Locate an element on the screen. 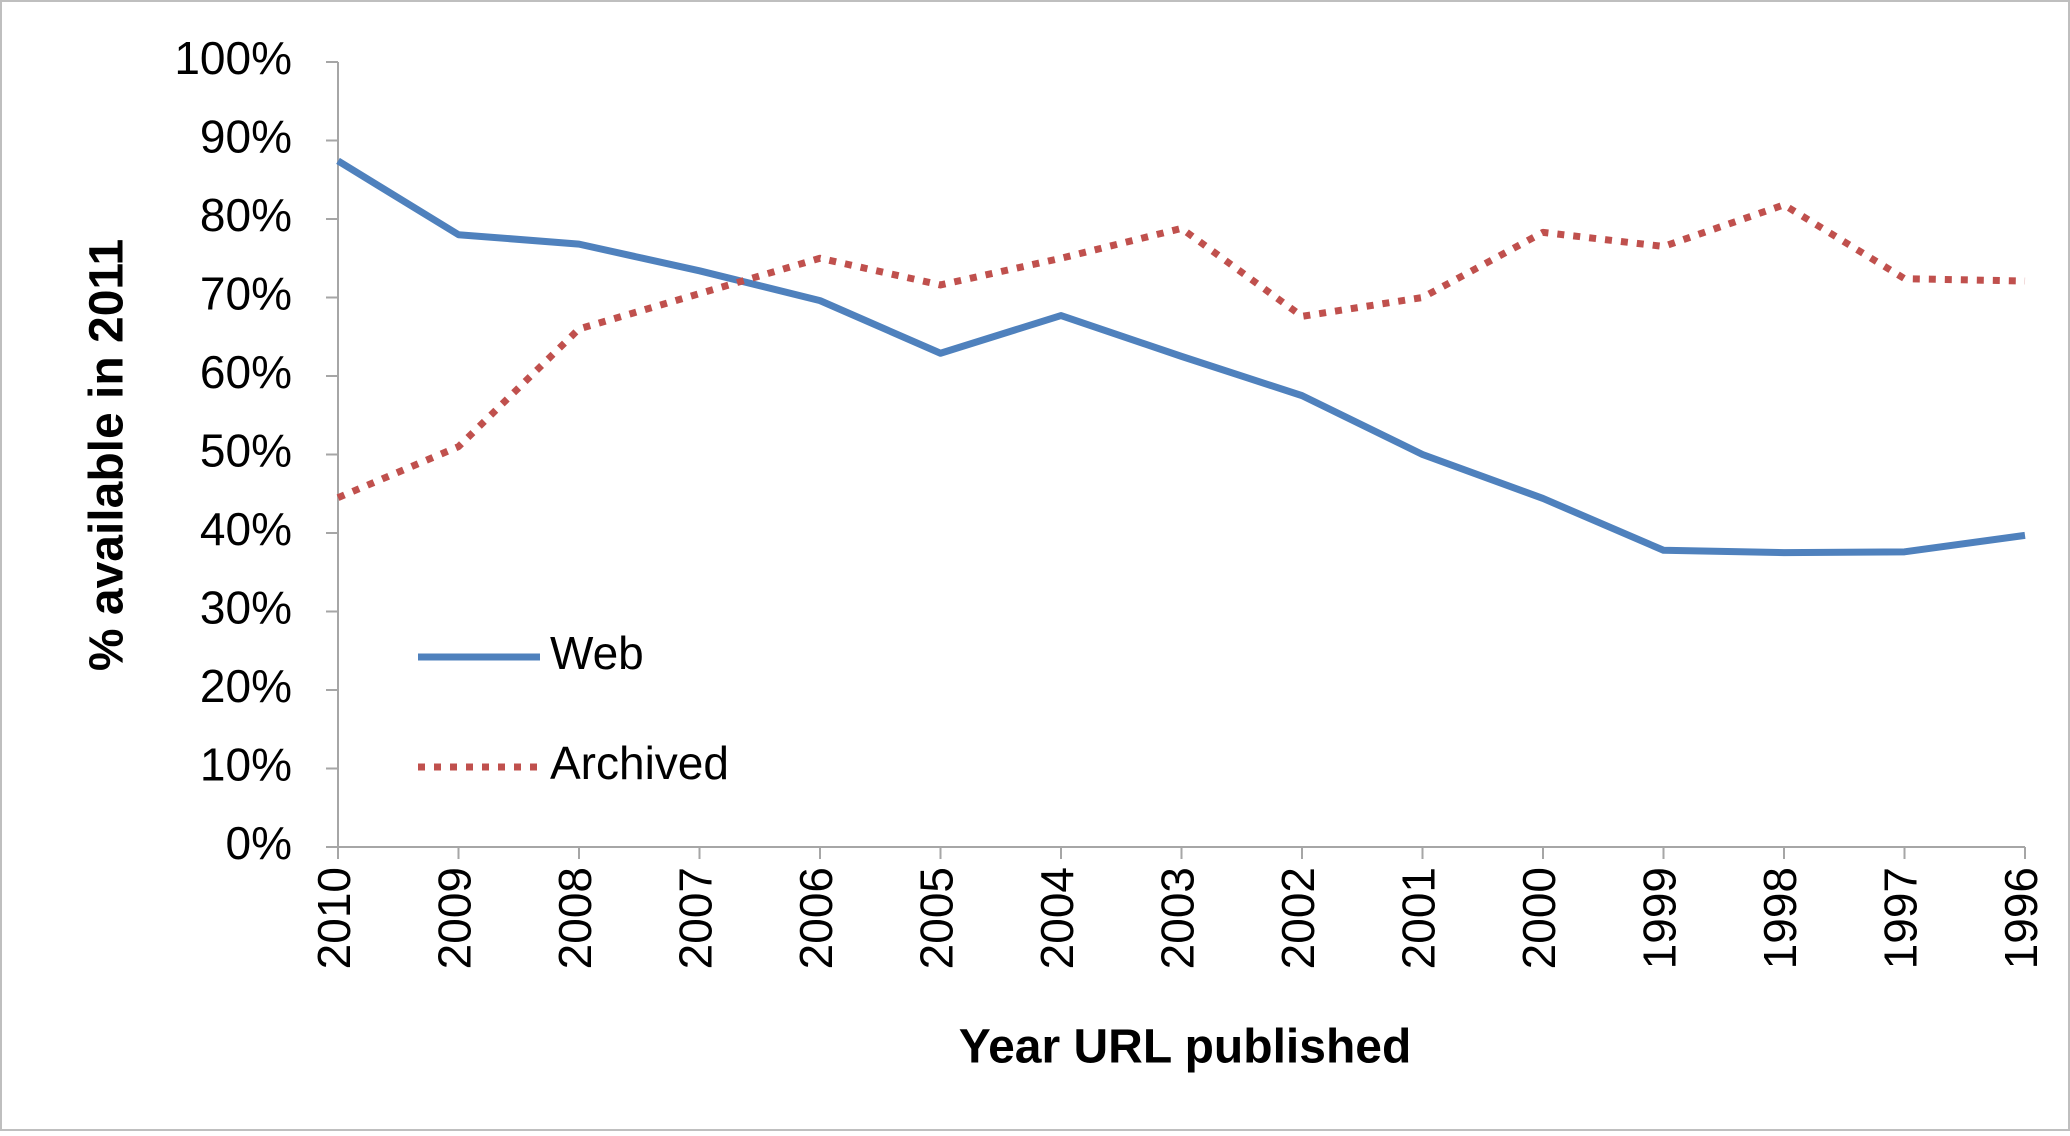 The width and height of the screenshot is (2070, 1136). y-tick-label: 30% is located at coordinates (246, 608).